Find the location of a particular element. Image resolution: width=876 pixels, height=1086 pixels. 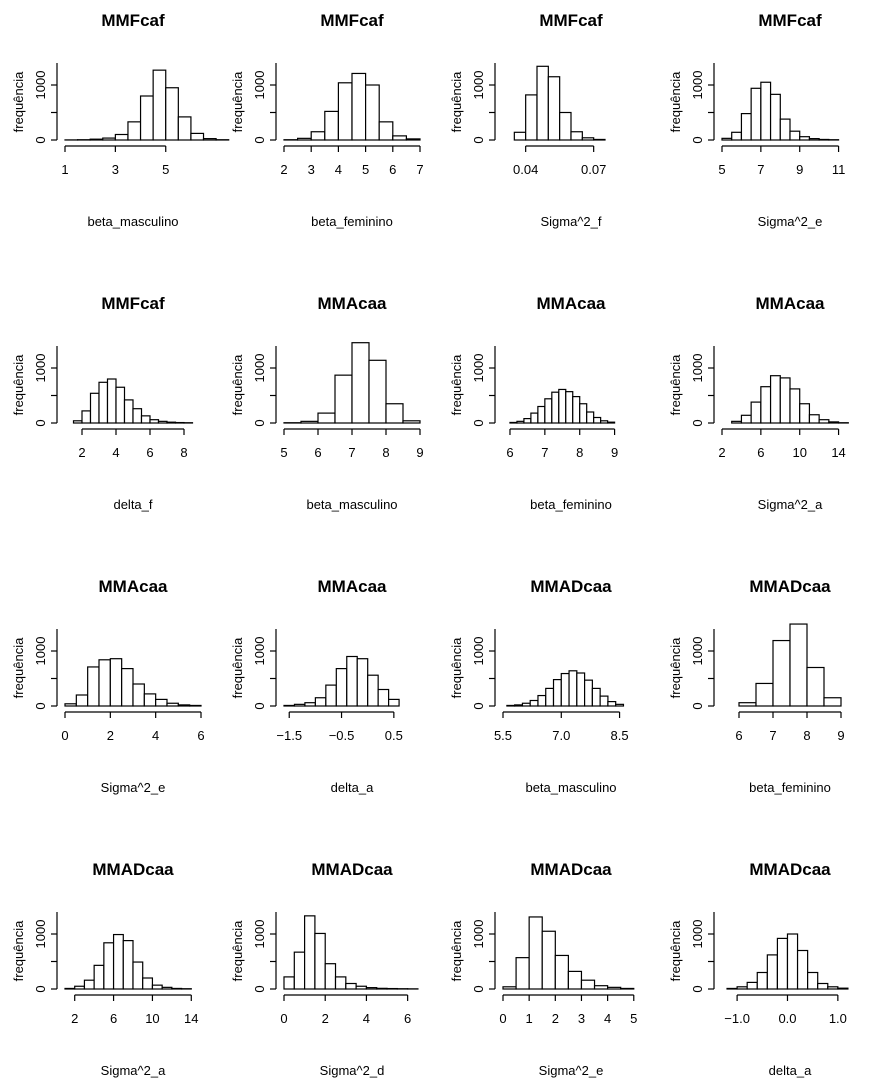

x-tick-label: 5 is located at coordinates (365, 169).